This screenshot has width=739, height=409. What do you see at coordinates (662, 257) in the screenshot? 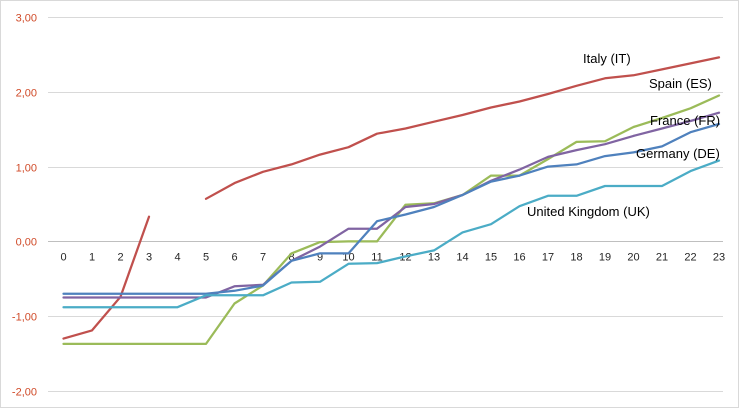
I see `x-tick-label: 21` at bounding box center [662, 257].